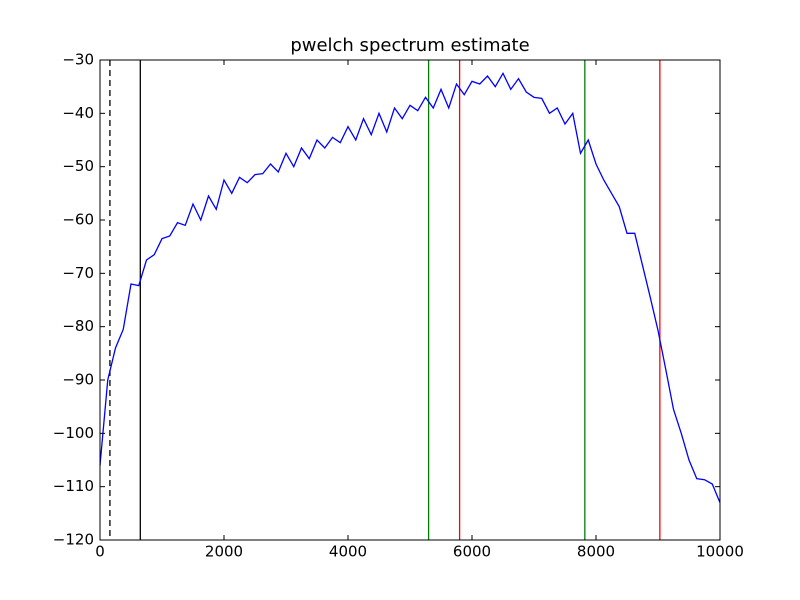 The width and height of the screenshot is (800, 600). What do you see at coordinates (78, 273) in the screenshot?
I see `y-tick-label: −70` at bounding box center [78, 273].